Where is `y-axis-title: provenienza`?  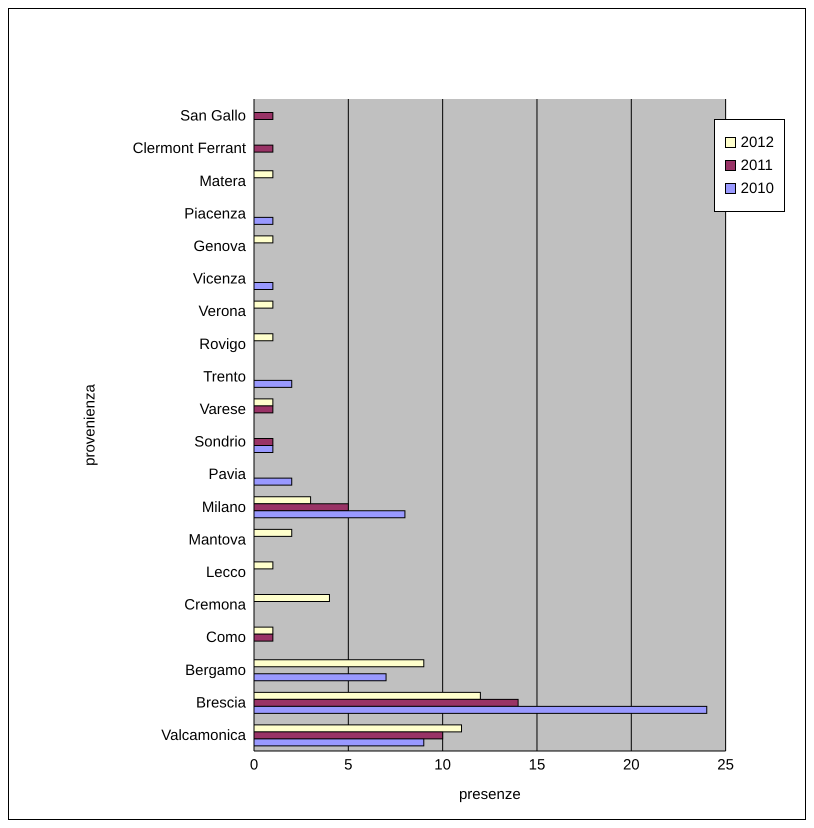
y-axis-title: provenienza is located at coordinates (89, 424).